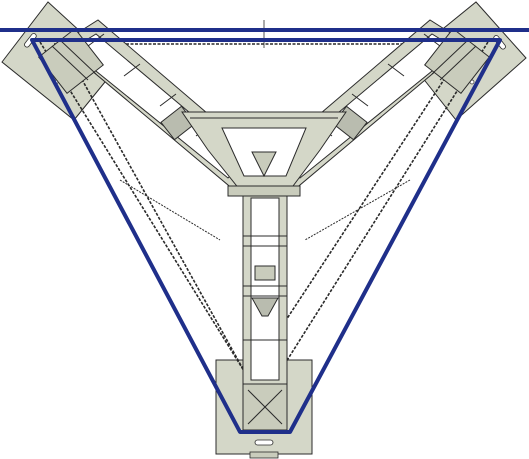 This screenshot has width=529, height=459. What do you see at coordinates (265, 310) in the screenshot?
I see `arm-bottom` at bounding box center [265, 310].